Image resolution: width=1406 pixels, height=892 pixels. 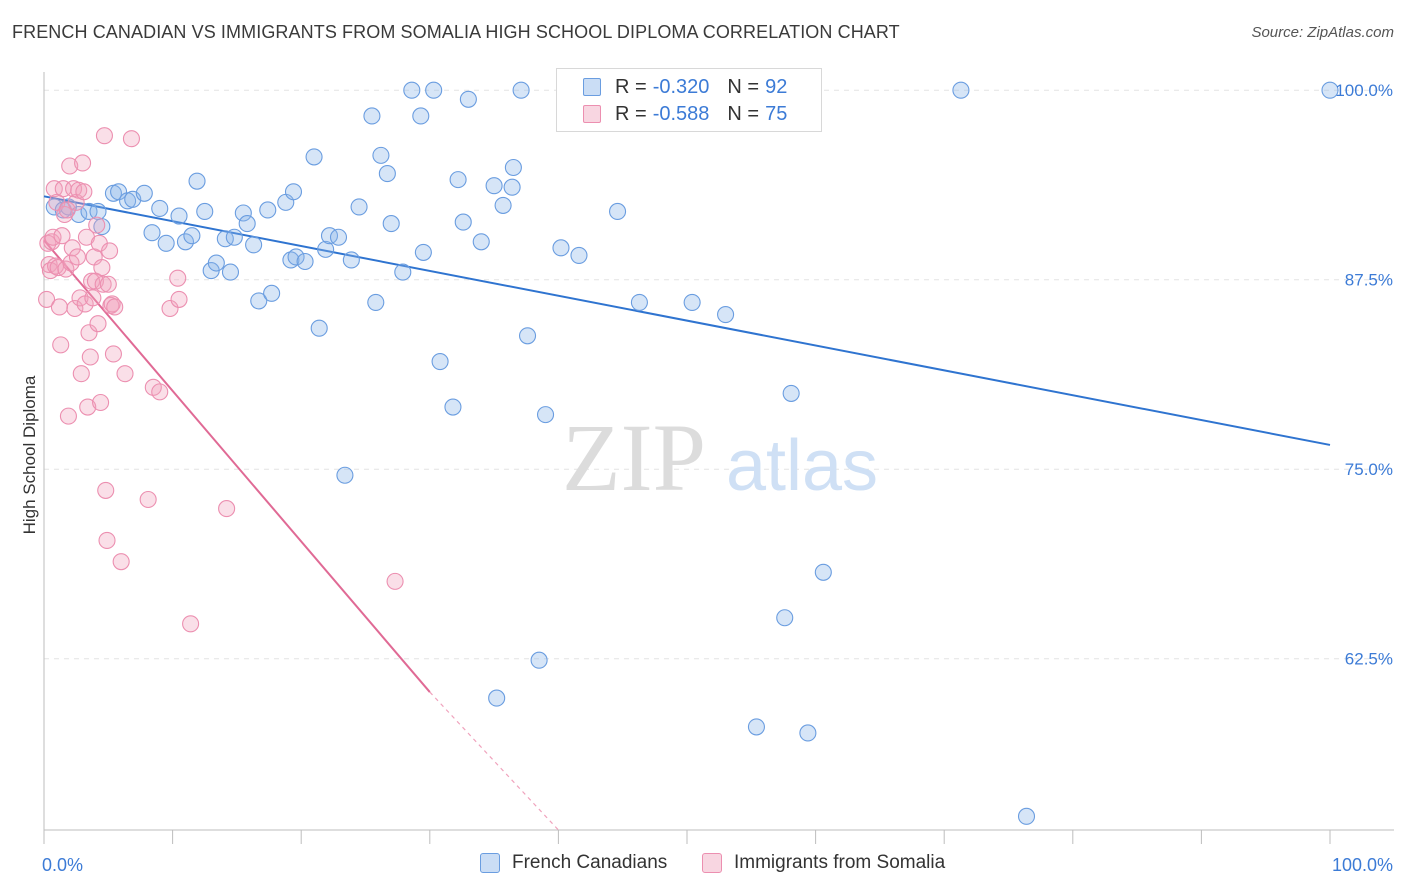 What do you see at coordinates (685, 114) in the screenshot?
I see `legend-row-somalia: R = -0.588 N = 75` at bounding box center [685, 114].